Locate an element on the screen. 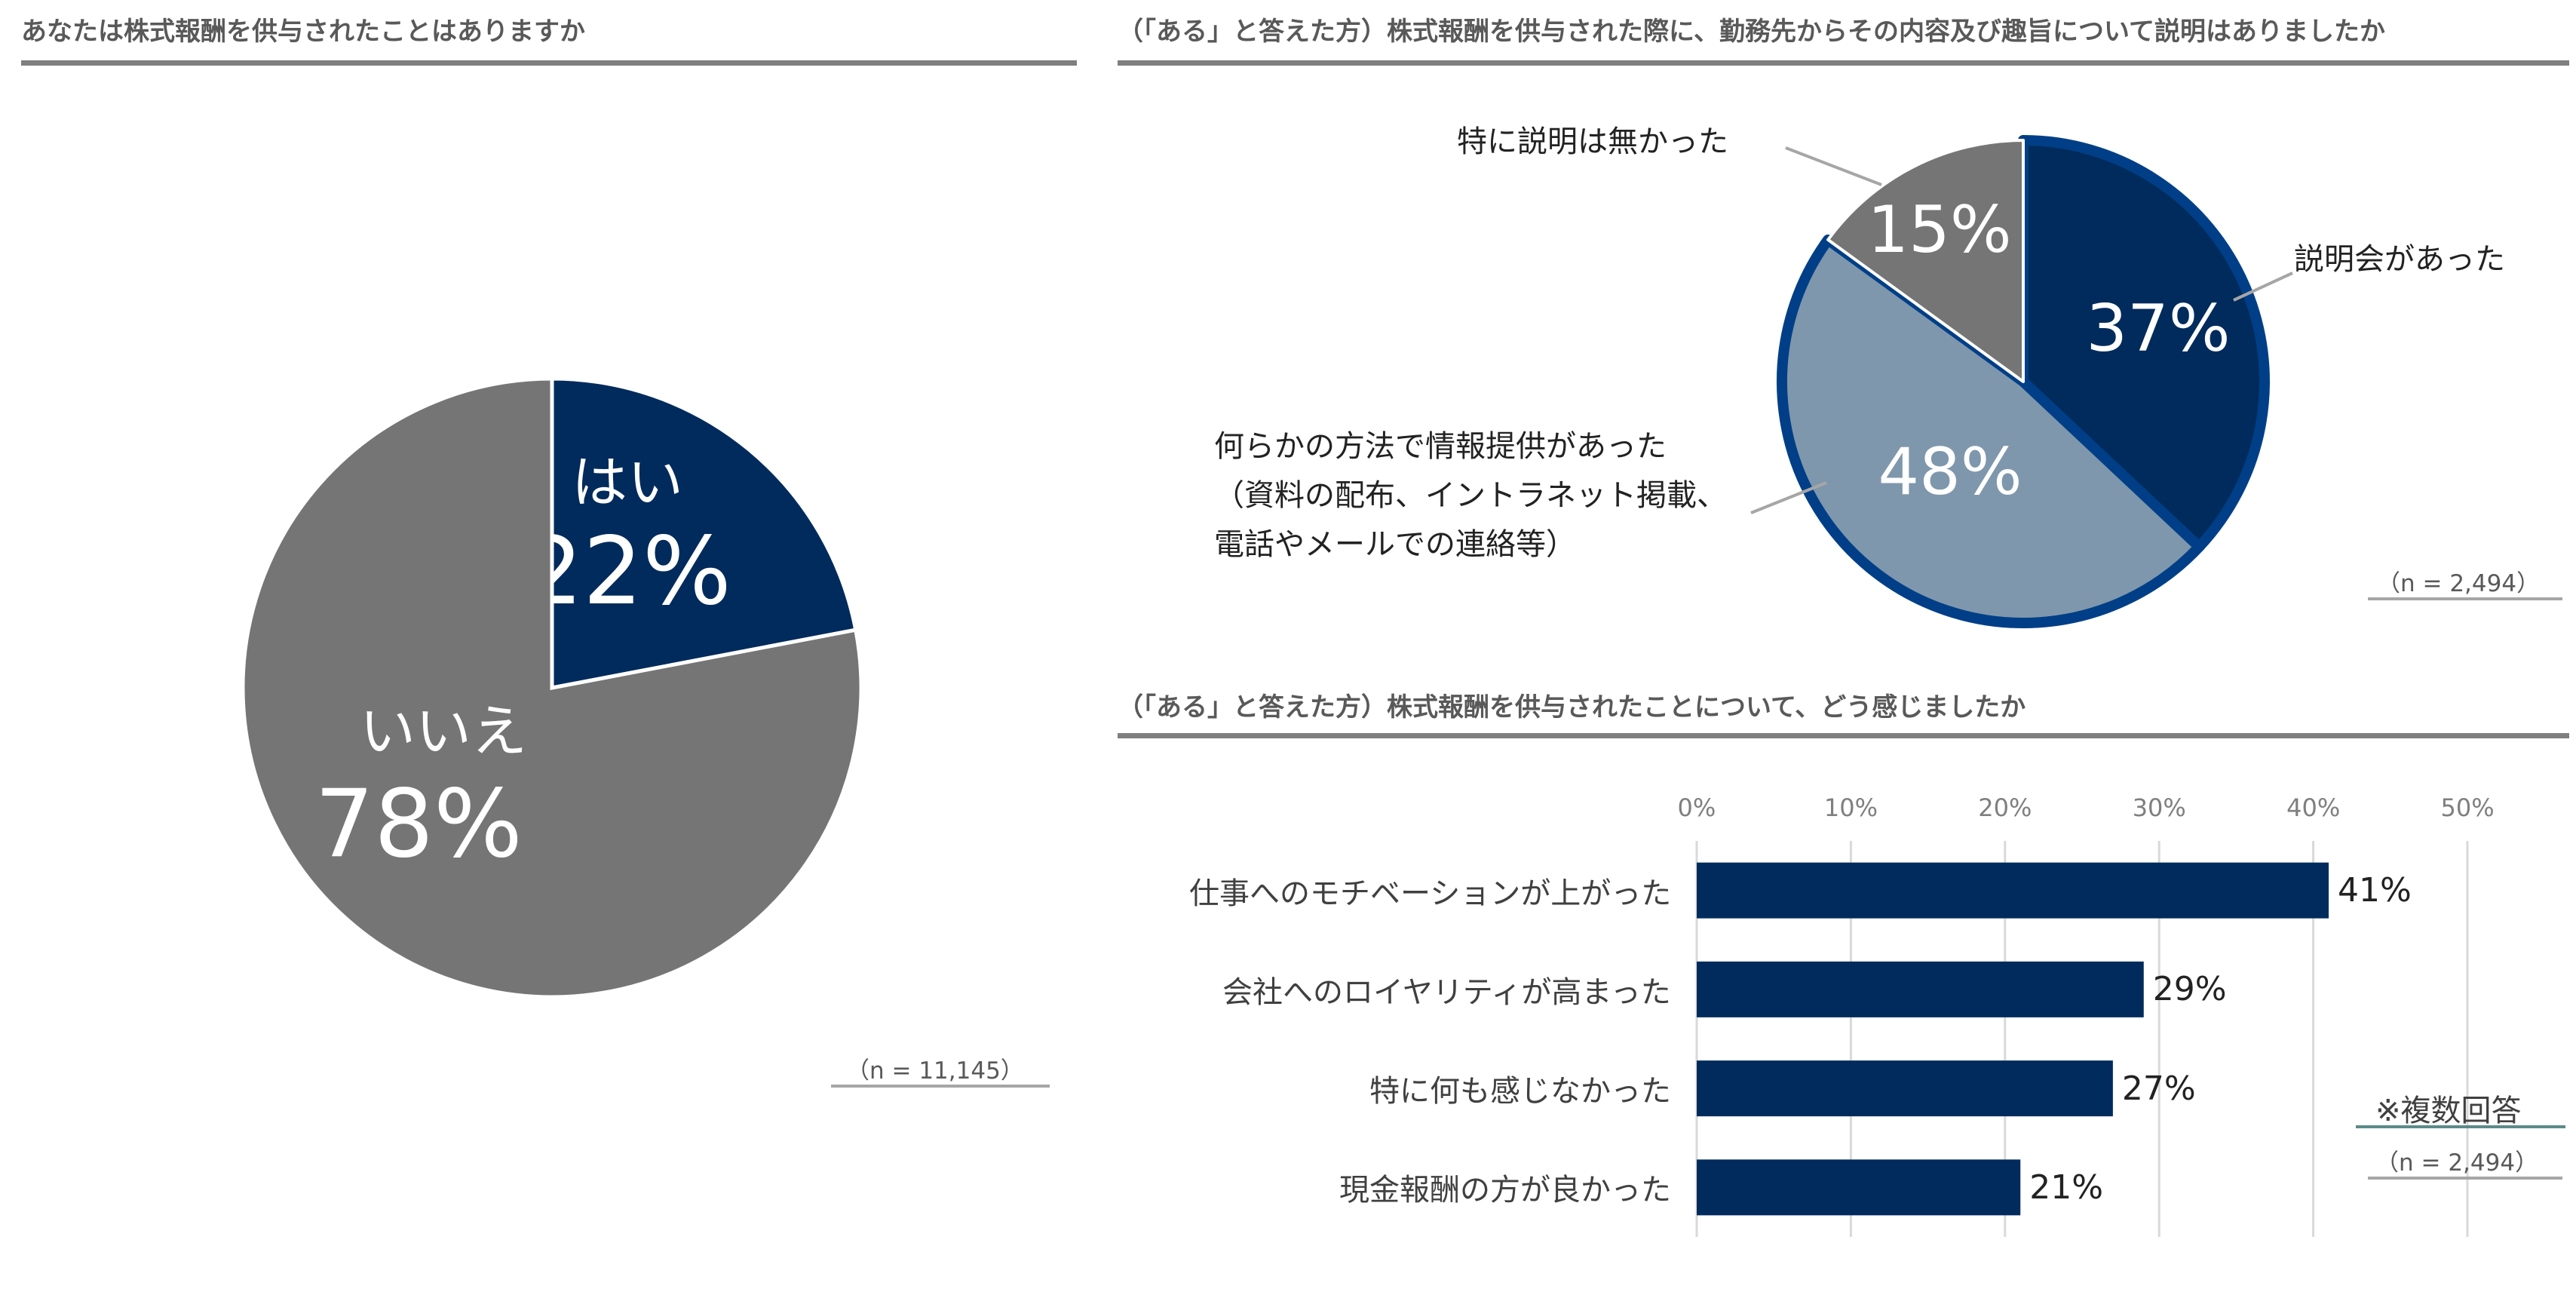 The image size is (2576, 1298). multiple-answers-note: ※複数回答 is located at coordinates (2448, 1111).